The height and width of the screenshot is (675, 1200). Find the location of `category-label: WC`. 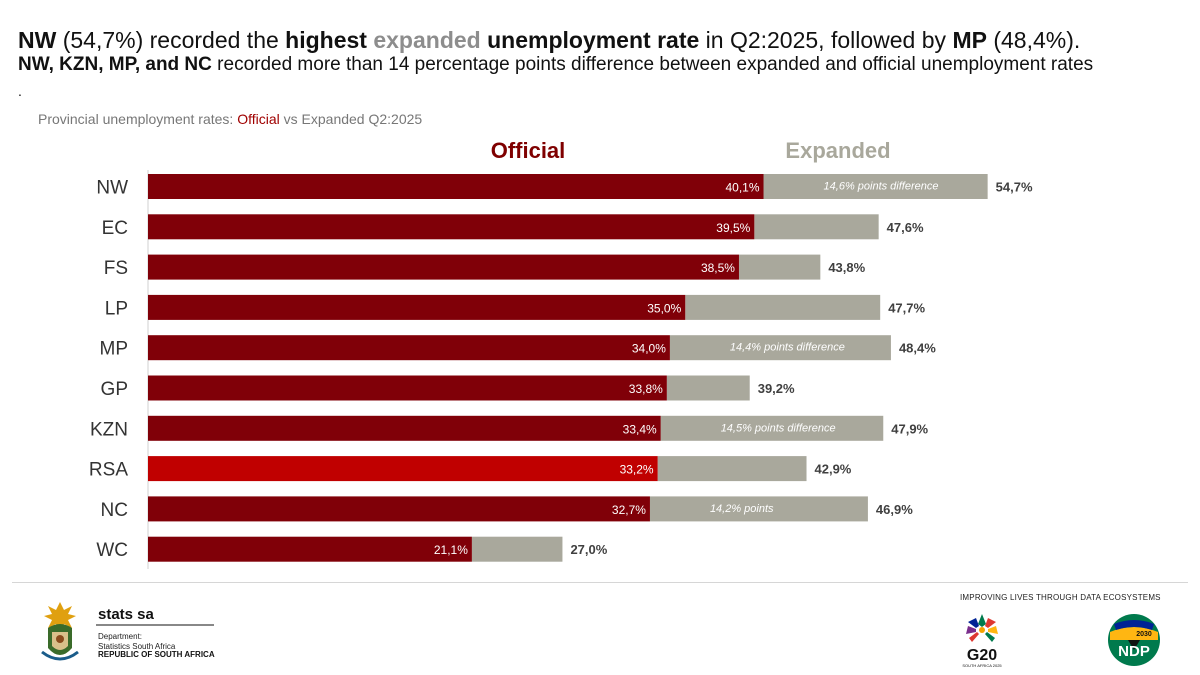

category-label: WC is located at coordinates (112, 550).